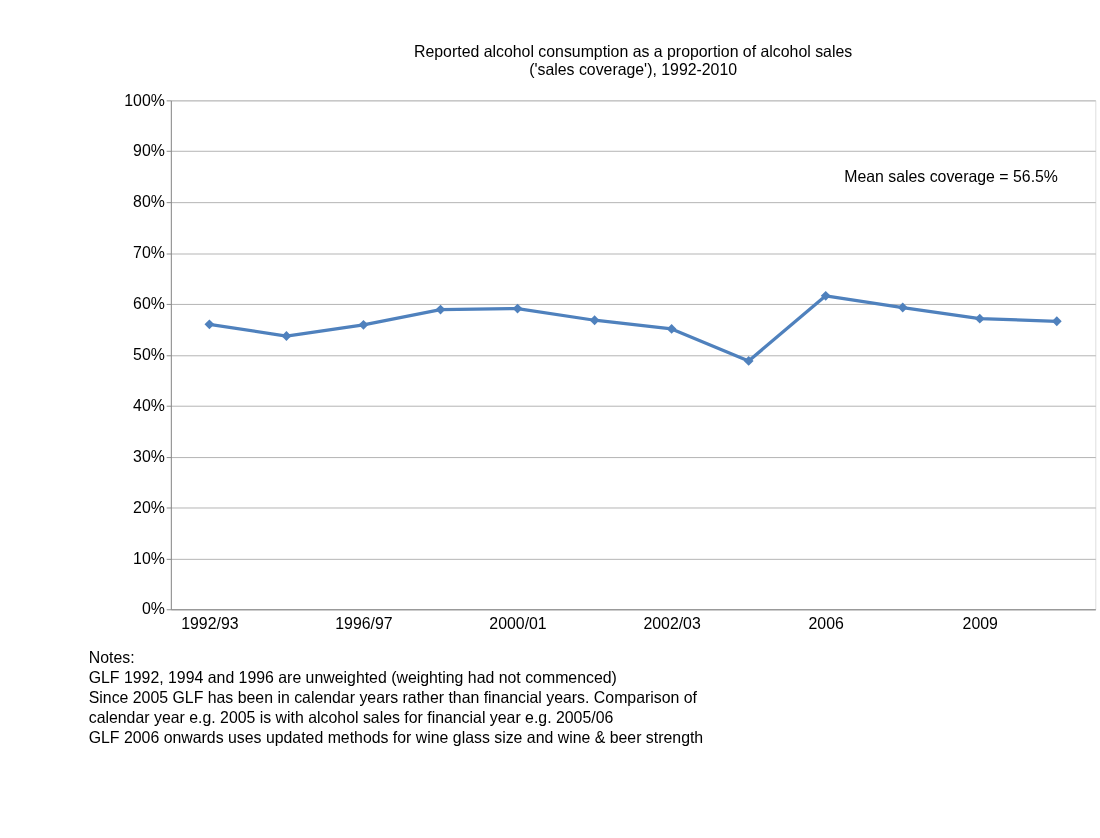 The image size is (1100, 838). What do you see at coordinates (149, 558) in the screenshot?
I see `y-tick-label: 10%` at bounding box center [149, 558].